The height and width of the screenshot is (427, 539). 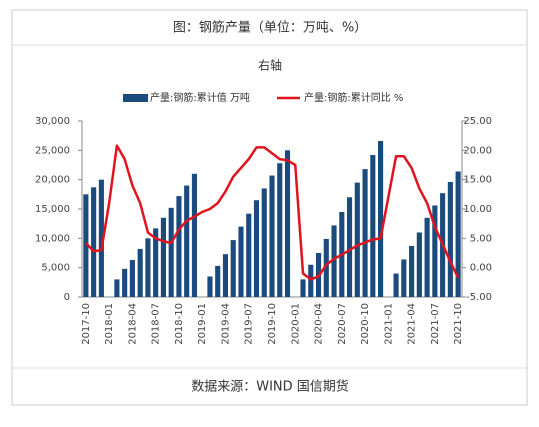 What do you see at coordinates (353, 97) in the screenshot?
I see `legend-label: 产量:钢筋:累计同比 %` at bounding box center [353, 97].